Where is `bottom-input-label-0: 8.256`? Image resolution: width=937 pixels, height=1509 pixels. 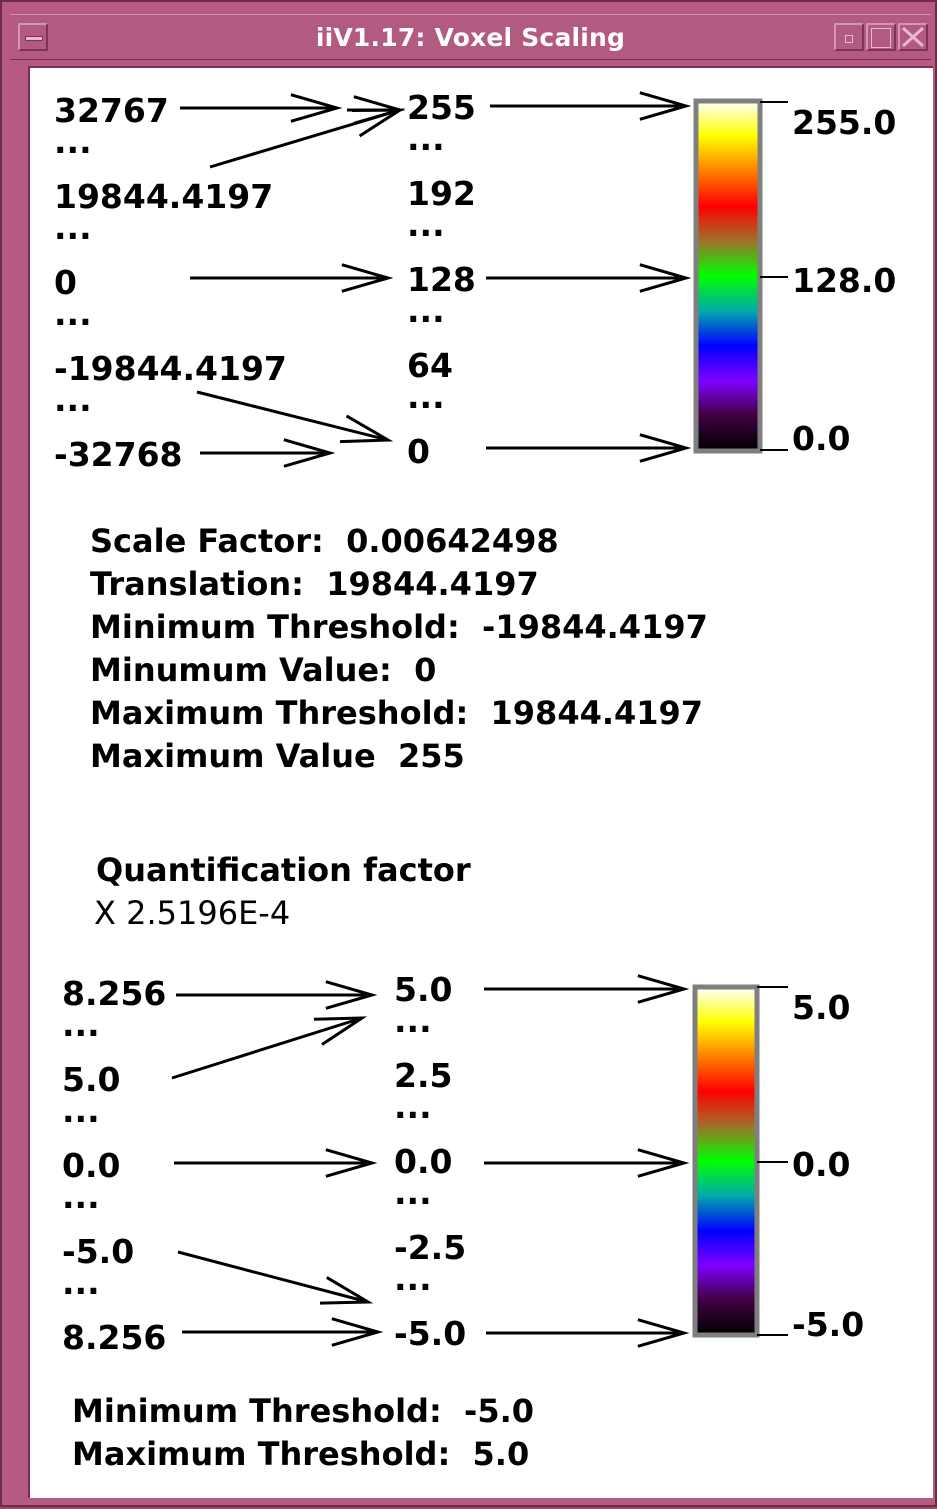
bottom-input-label-0: 8.256 is located at coordinates (114, 993).